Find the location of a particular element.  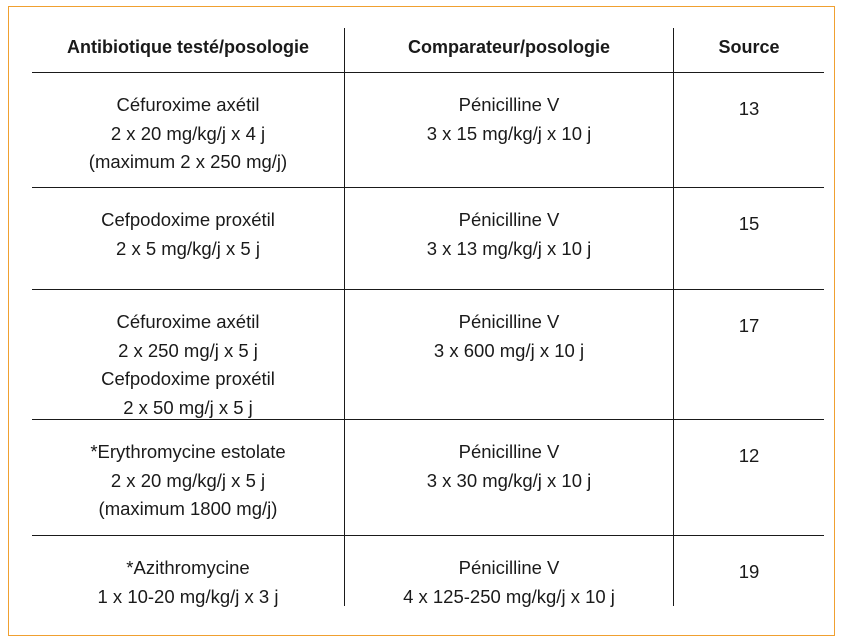

tested-line: 2 x 20 mg/kg/j x 5 j is located at coordinates (188, 480).